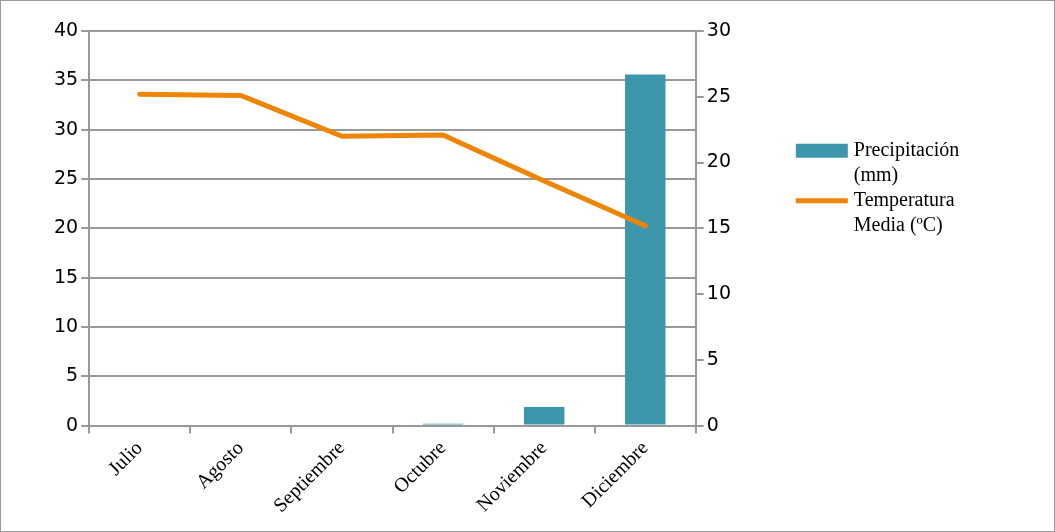 The width and height of the screenshot is (1055, 532). What do you see at coordinates (66, 275) in the screenshot?
I see `y-tick-label: 15` at bounding box center [66, 275].